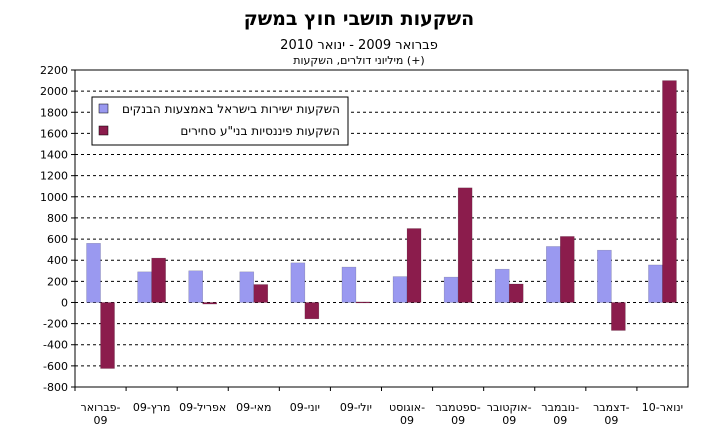  Describe the element at coordinates (54, 133) in the screenshot. I see `y-tick-label-12: 1600` at that location.